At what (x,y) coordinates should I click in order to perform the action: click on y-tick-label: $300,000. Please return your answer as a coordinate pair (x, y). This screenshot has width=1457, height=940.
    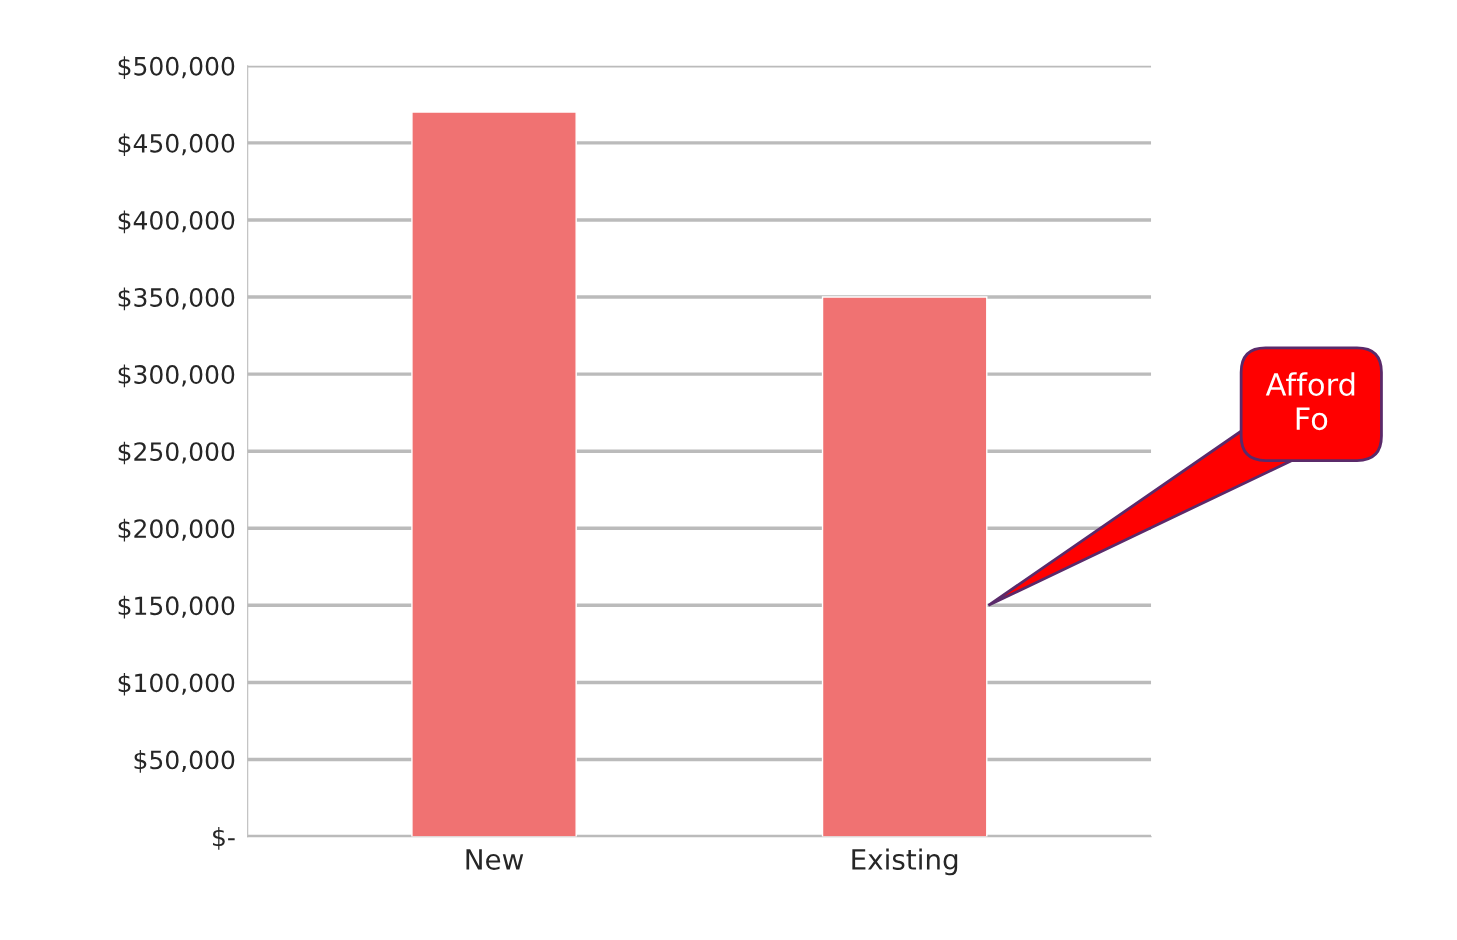
    Looking at the image, I should click on (176, 376).